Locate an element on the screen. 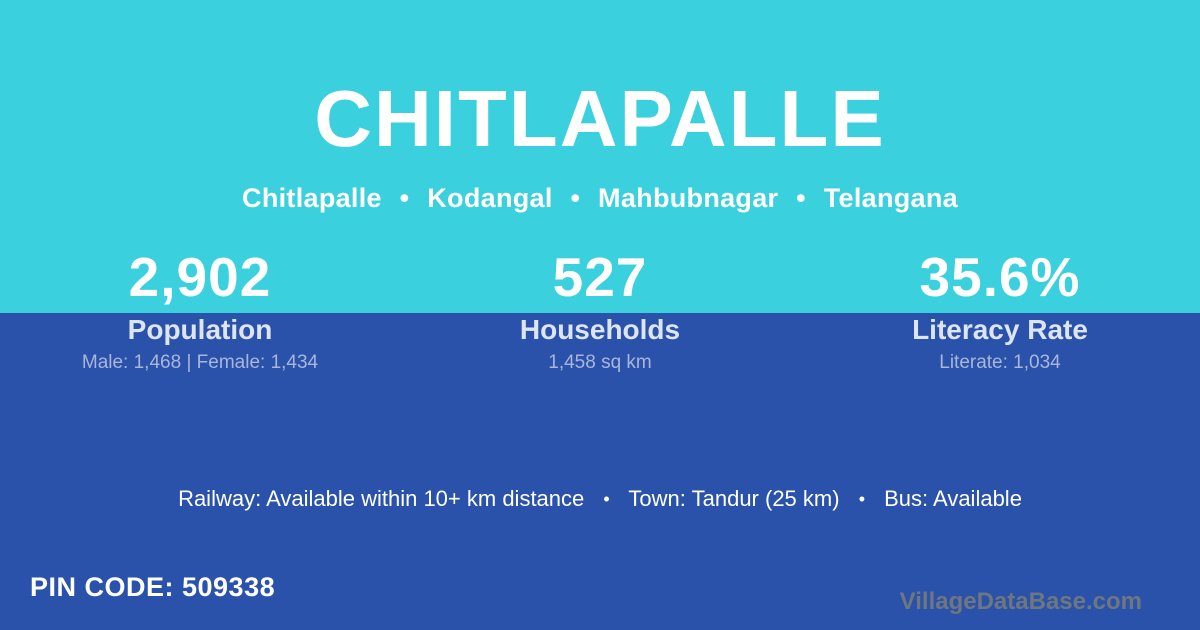 This screenshot has width=1200, height=630. pin-code: PIN CODE: 509338 is located at coordinates (153, 587).